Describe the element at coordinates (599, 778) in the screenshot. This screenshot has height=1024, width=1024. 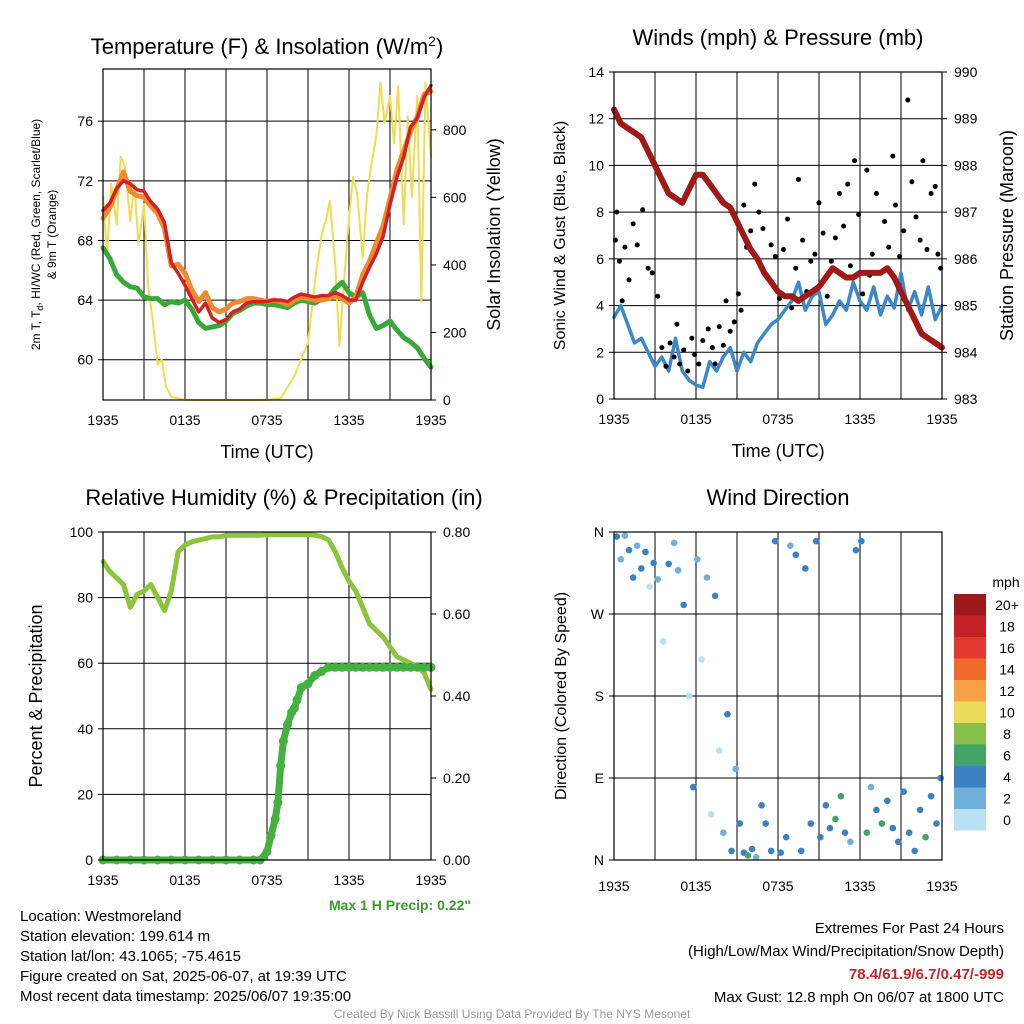
I see `y-tick-label-left: E` at that location.